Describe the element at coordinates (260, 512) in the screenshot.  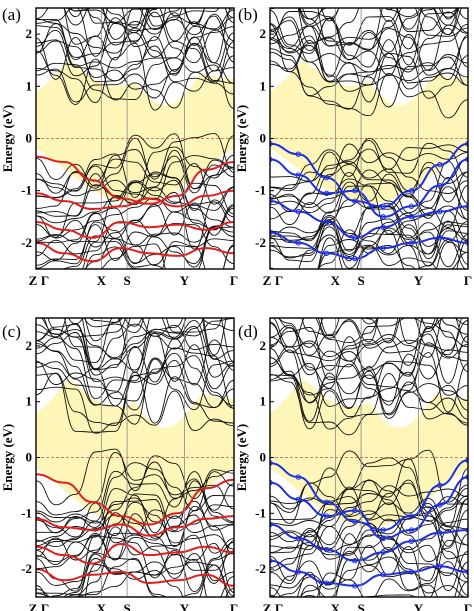
I see `y-tick-label: -1` at that location.